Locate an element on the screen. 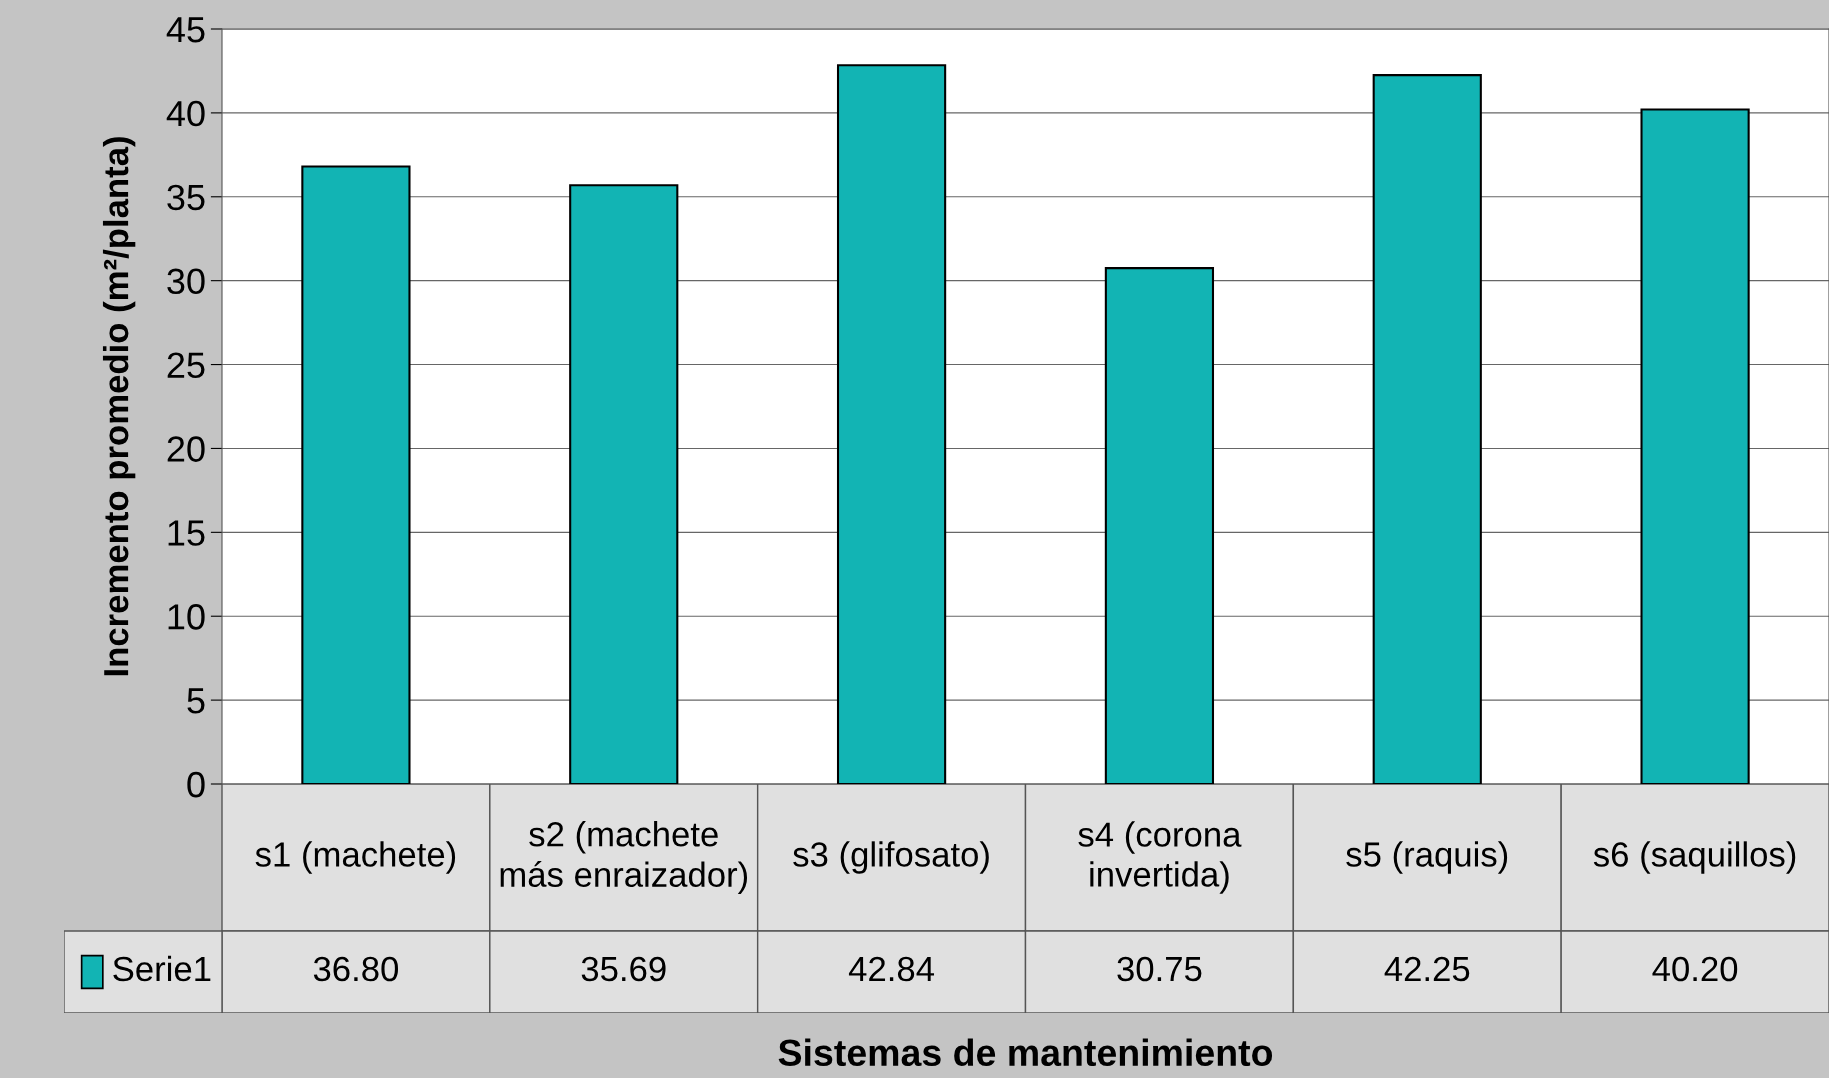  x-tick-label: s6 (saquillos) is located at coordinates (1694, 857).